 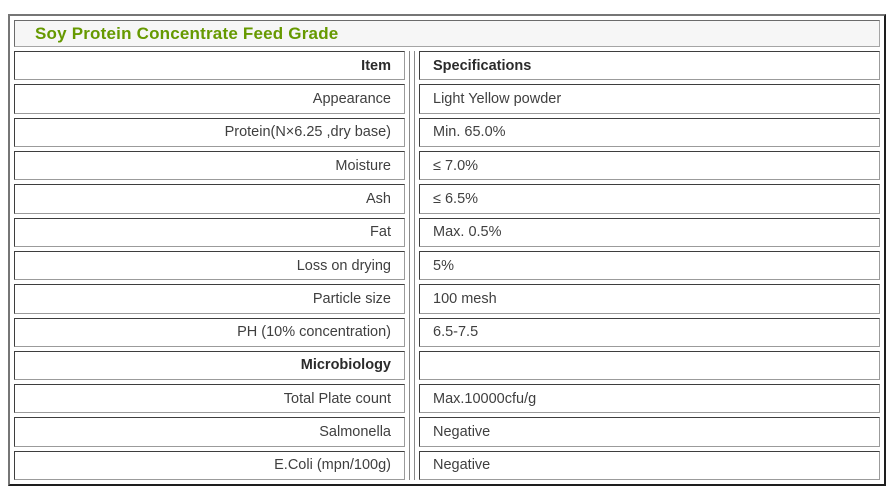 I want to click on spec-cell: ≤ 7.0%, so click(x=649, y=165).